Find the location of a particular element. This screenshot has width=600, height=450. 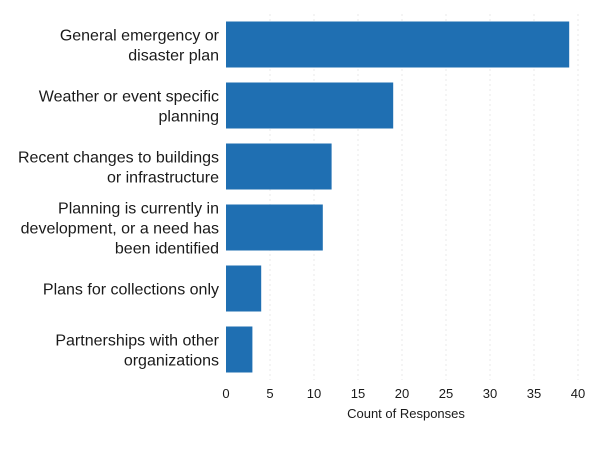

x-tick-label: 20 is located at coordinates (402, 393).